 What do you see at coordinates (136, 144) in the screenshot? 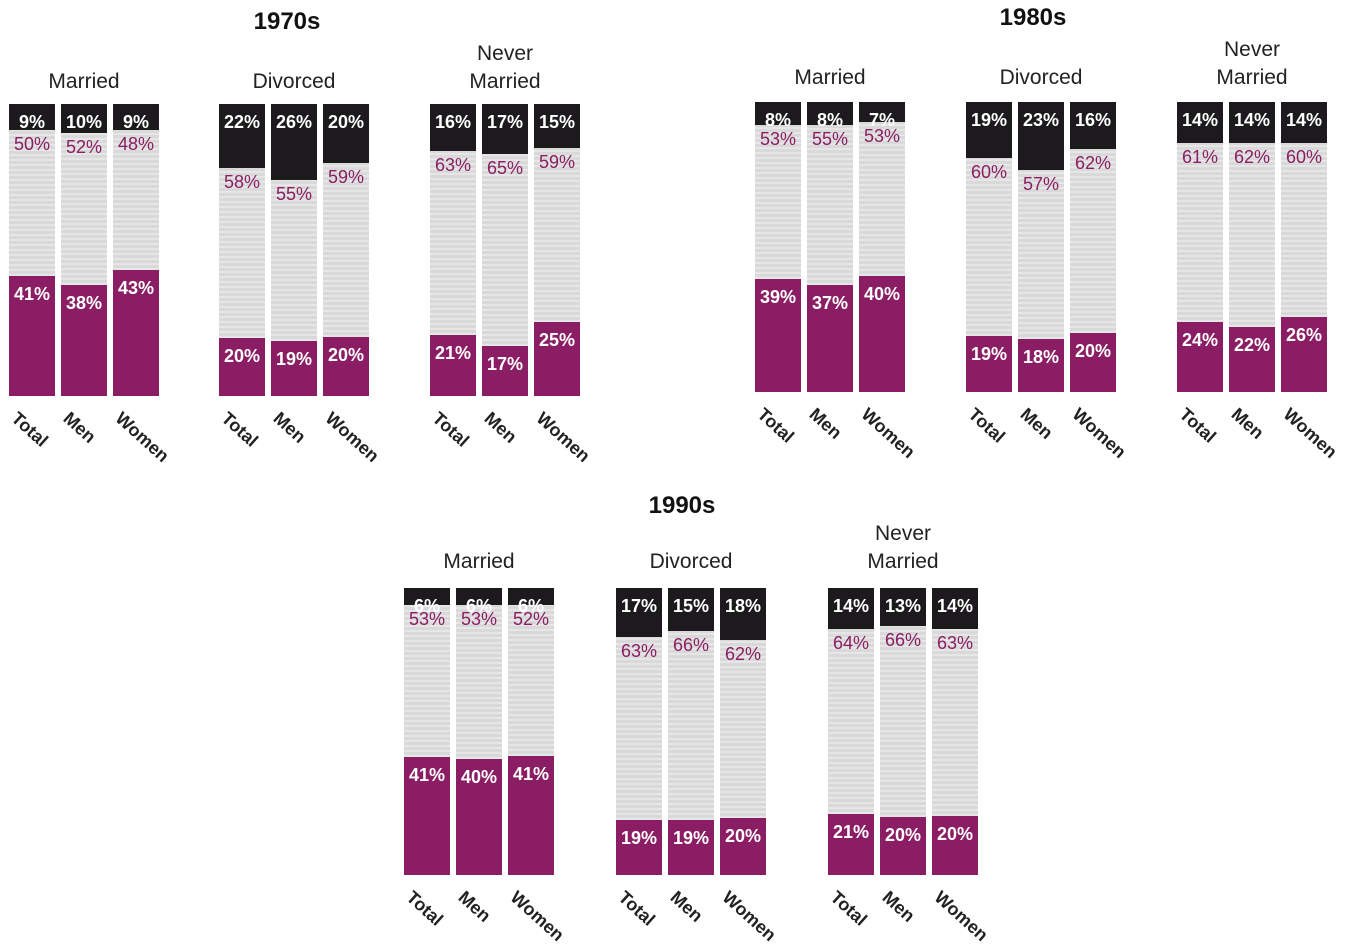
I see `value-label-middle: 48%` at bounding box center [136, 144].